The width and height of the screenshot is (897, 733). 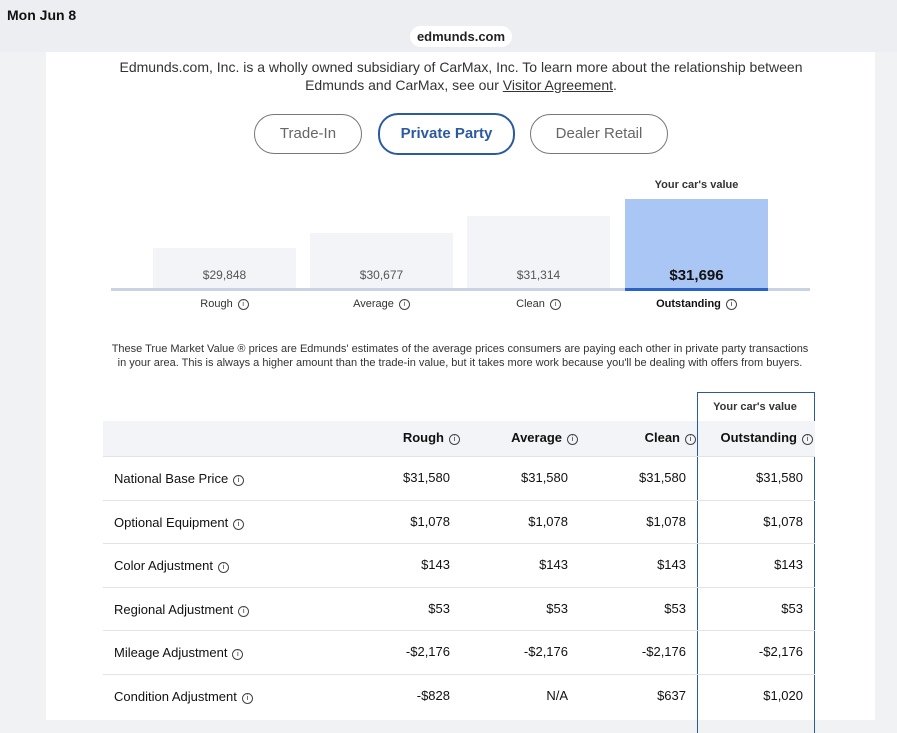 I want to click on highlight-column, so click(x=756, y=562).